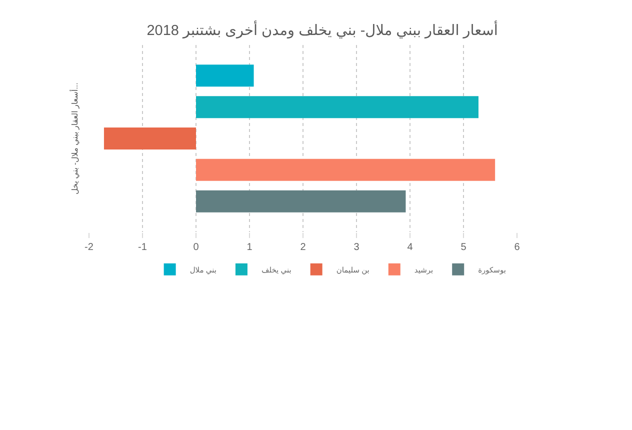 The height and width of the screenshot is (430, 632). I want to click on x-tick-label: 4, so click(410, 247).